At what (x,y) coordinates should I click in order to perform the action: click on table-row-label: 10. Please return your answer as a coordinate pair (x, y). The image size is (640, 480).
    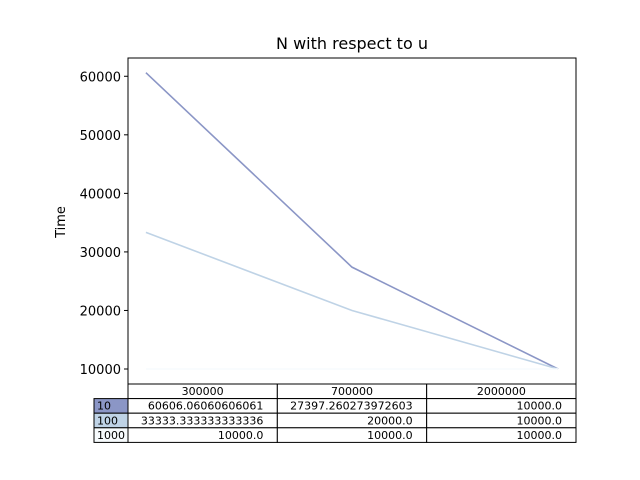
    Looking at the image, I should click on (104, 406).